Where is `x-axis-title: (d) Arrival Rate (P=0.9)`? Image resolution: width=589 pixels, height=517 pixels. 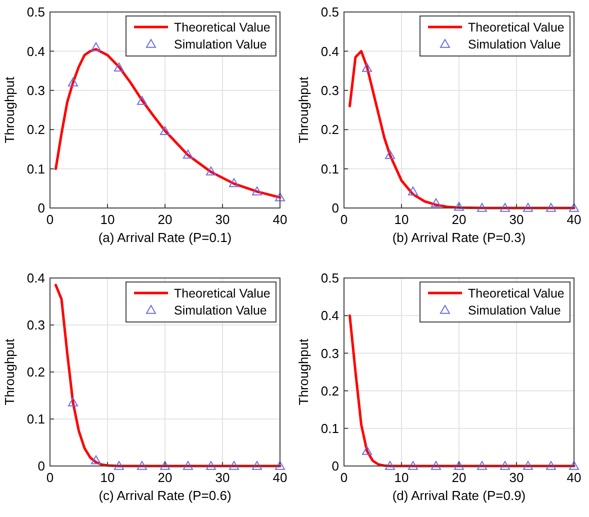 x-axis-title: (d) Arrival Rate (P=0.9) is located at coordinates (459, 495).